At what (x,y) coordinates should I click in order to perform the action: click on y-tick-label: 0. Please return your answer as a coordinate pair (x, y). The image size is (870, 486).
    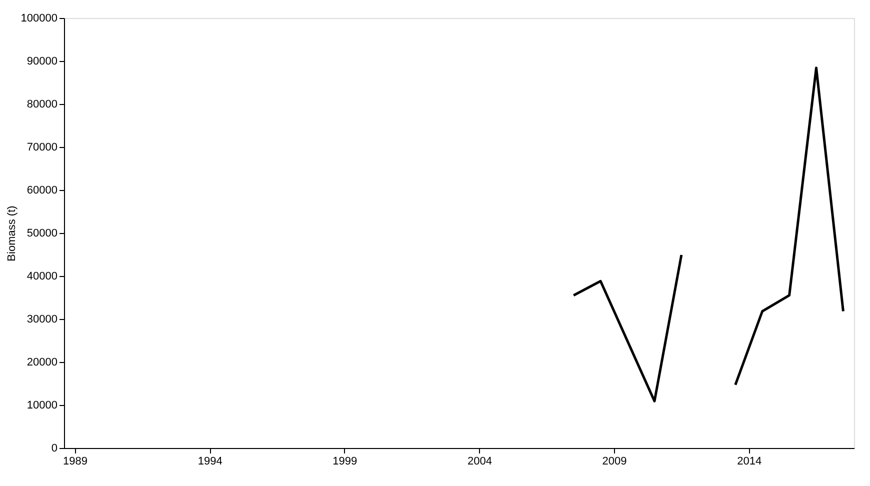
    Looking at the image, I should click on (54, 448).